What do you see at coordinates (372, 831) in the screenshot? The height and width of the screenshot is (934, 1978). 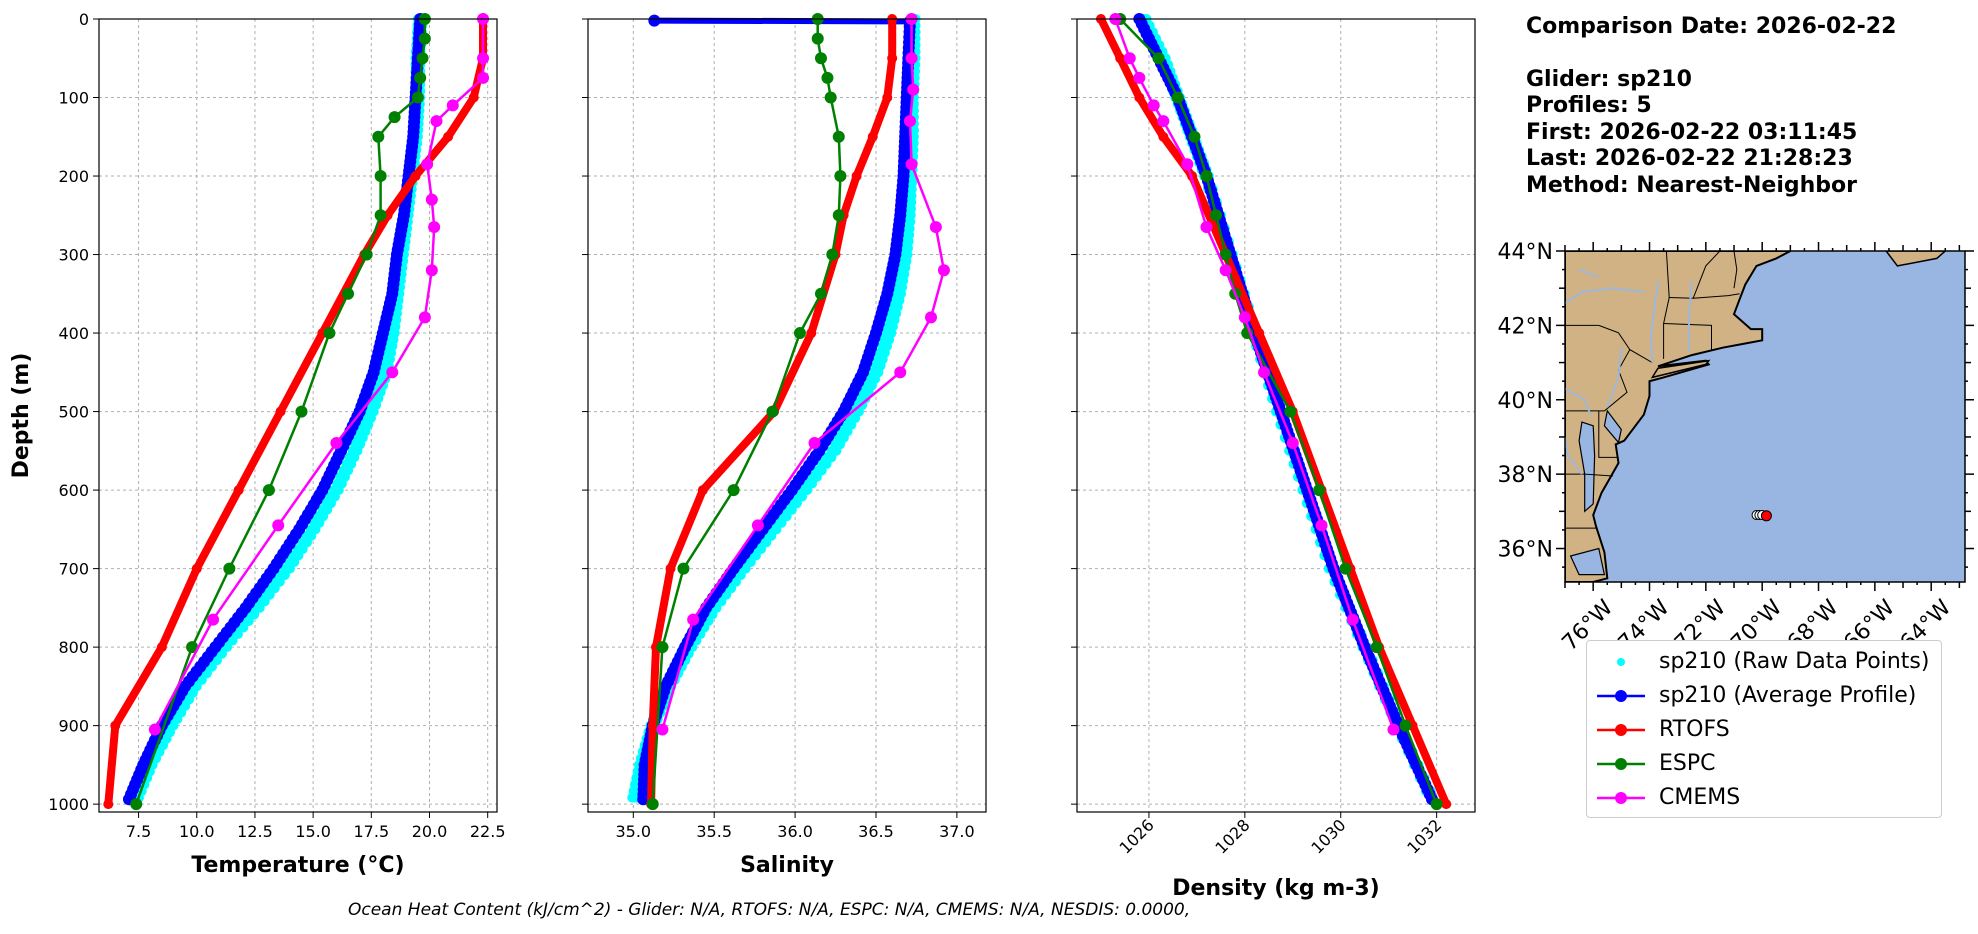 I see `x-tick-label: 17.5` at bounding box center [372, 831].